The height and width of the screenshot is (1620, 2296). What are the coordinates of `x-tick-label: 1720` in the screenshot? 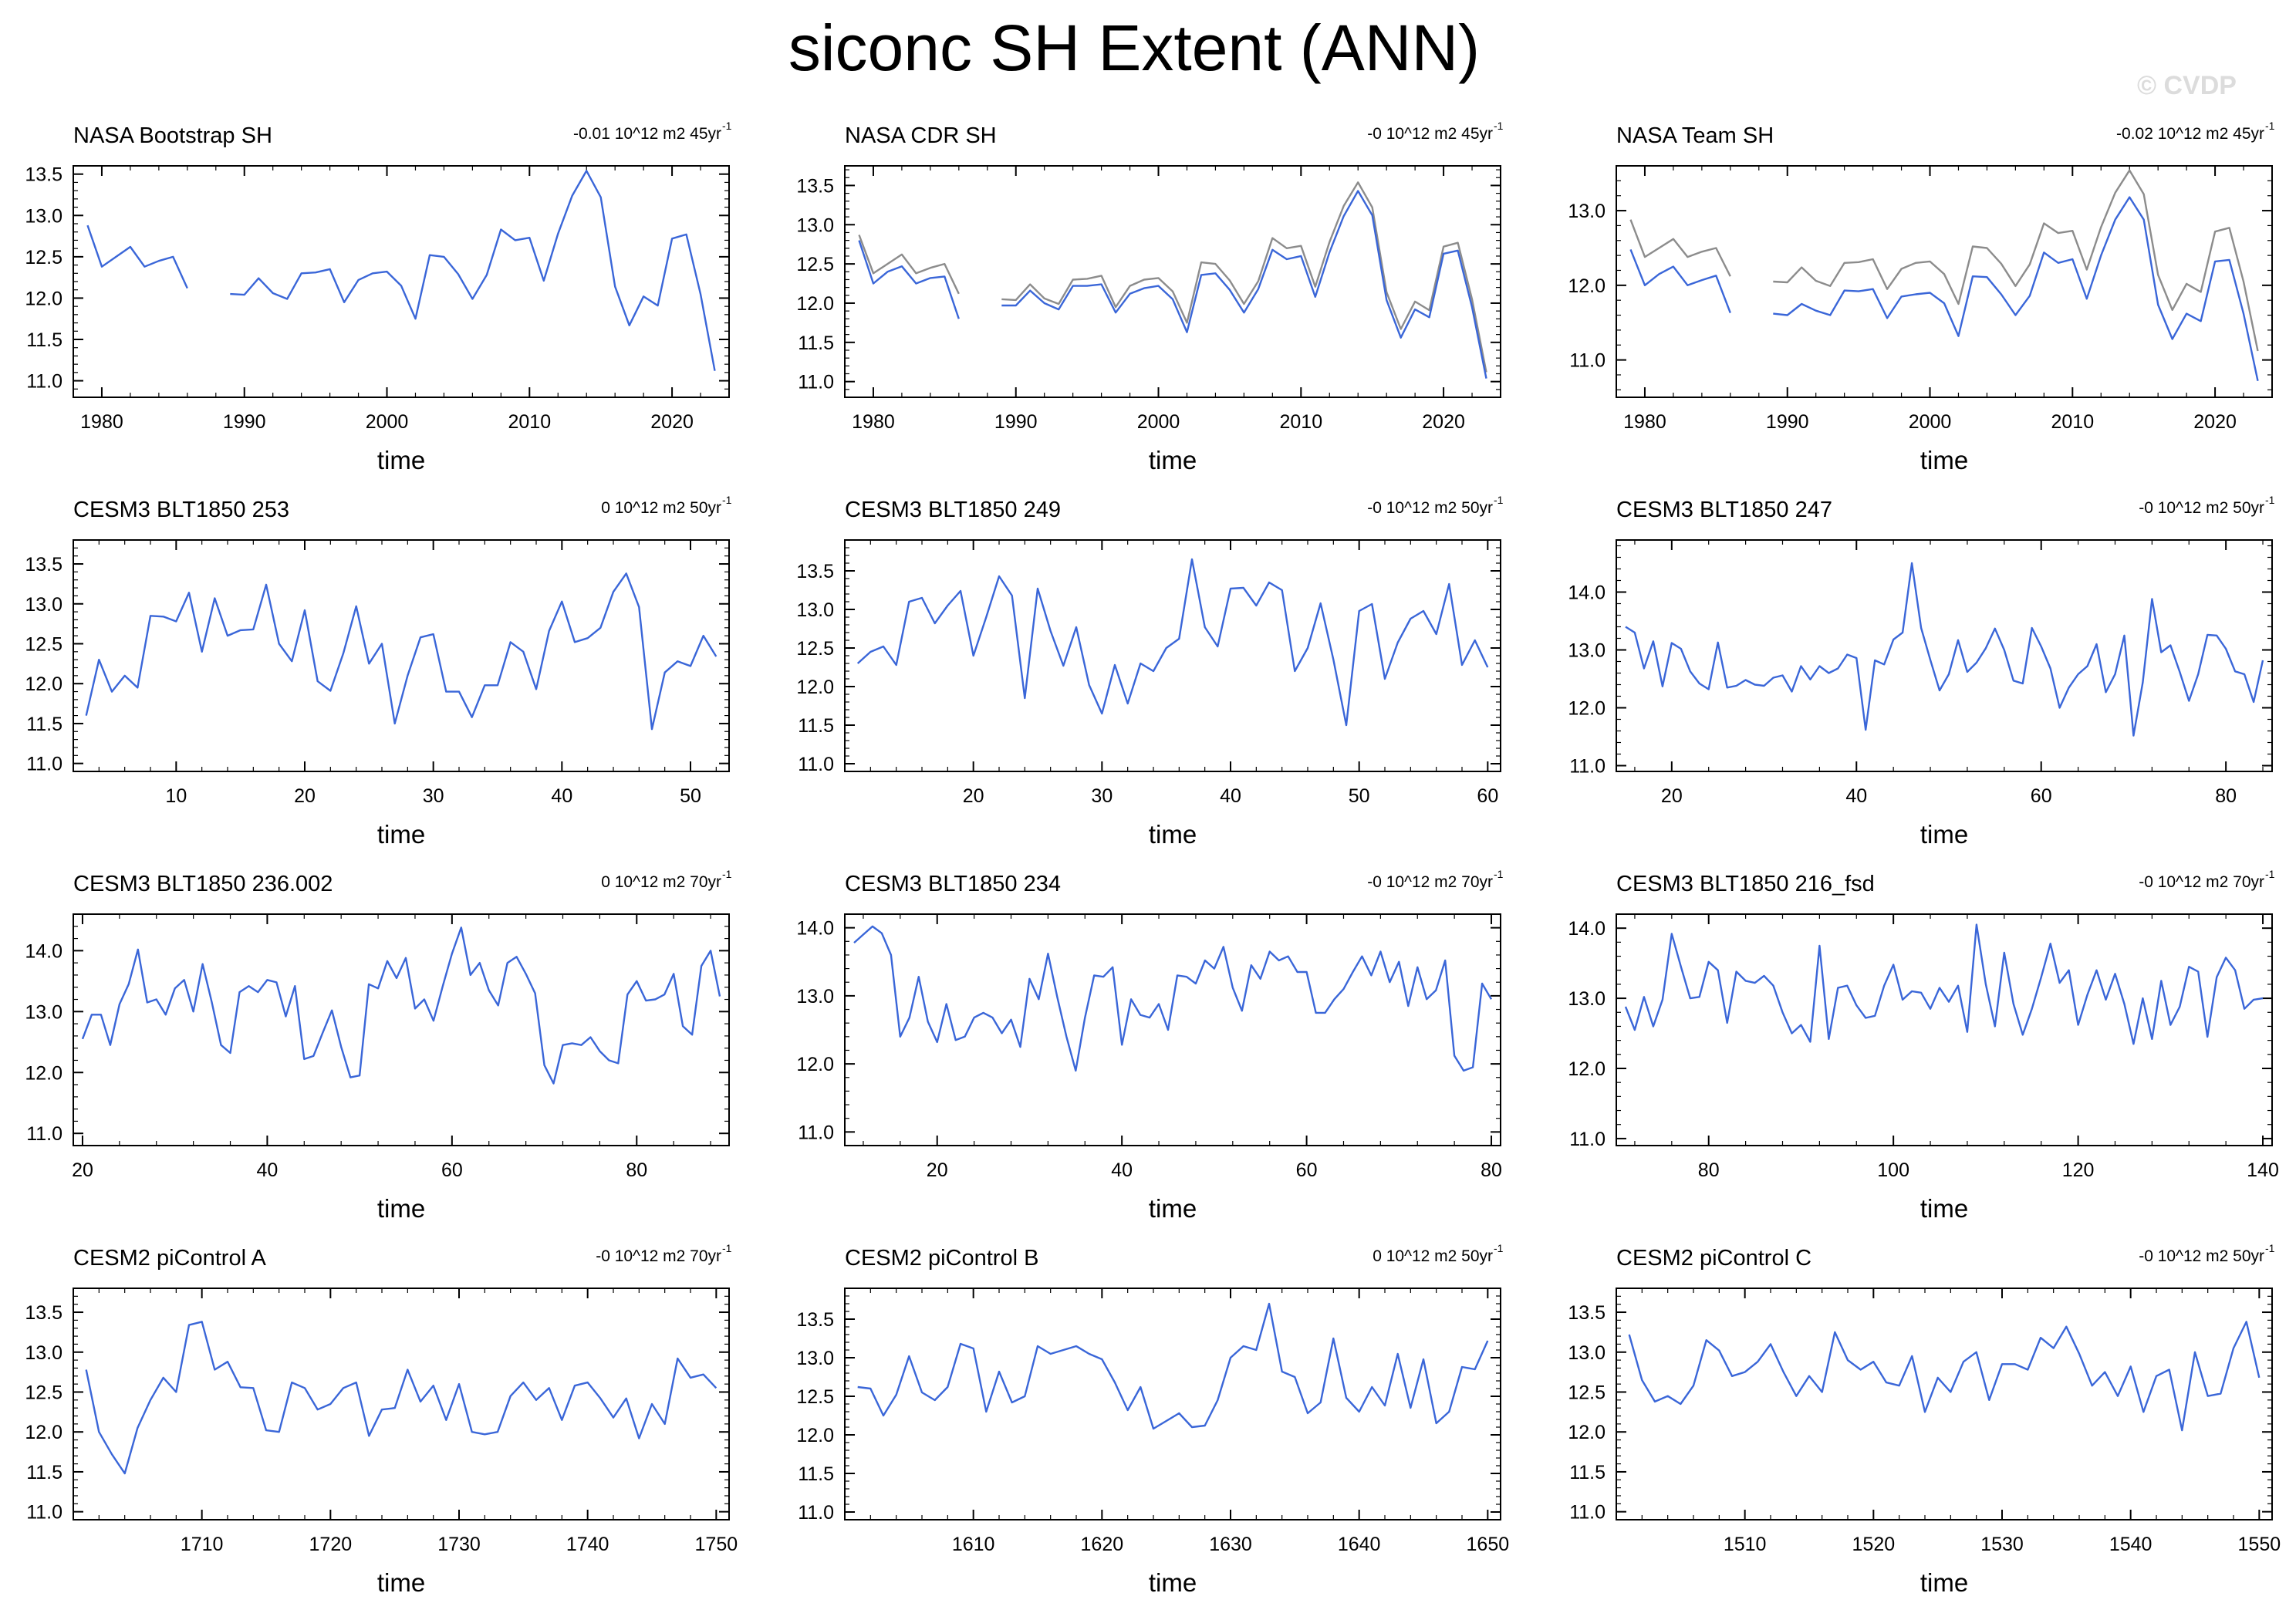 It's located at (331, 1544).